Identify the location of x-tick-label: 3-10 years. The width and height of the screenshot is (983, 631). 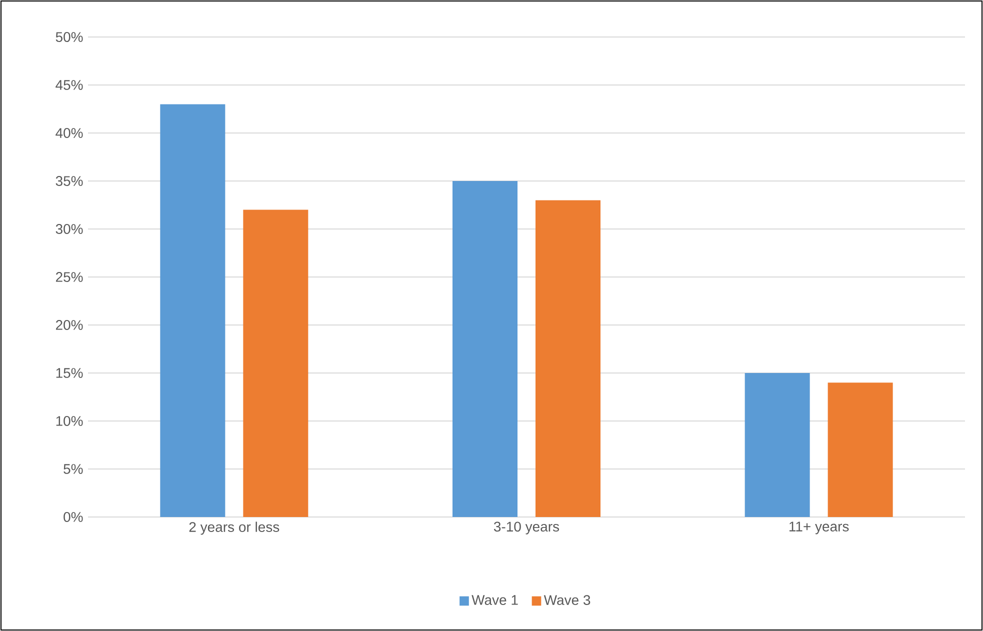
(527, 528).